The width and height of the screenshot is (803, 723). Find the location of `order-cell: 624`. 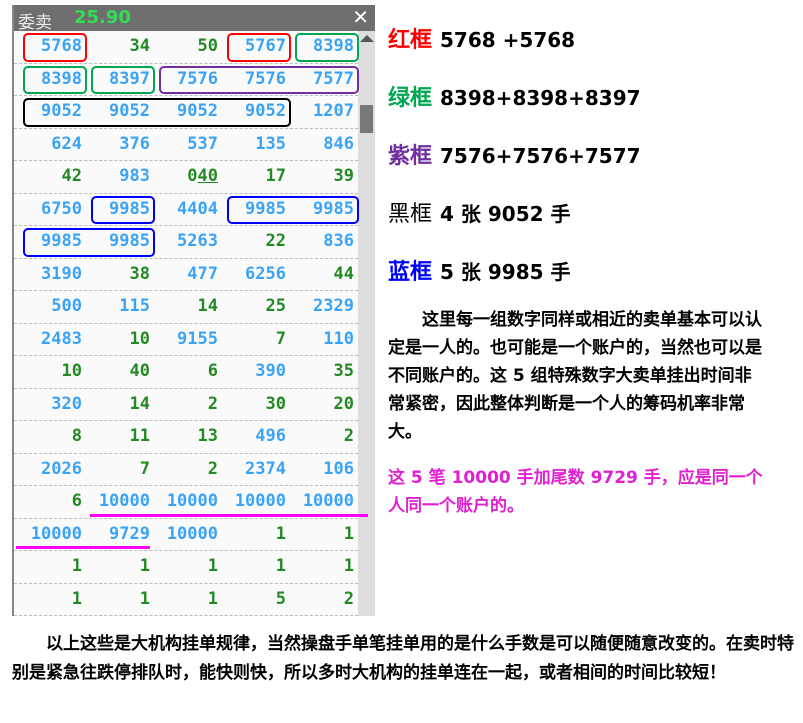

order-cell: 624 is located at coordinates (66, 143).